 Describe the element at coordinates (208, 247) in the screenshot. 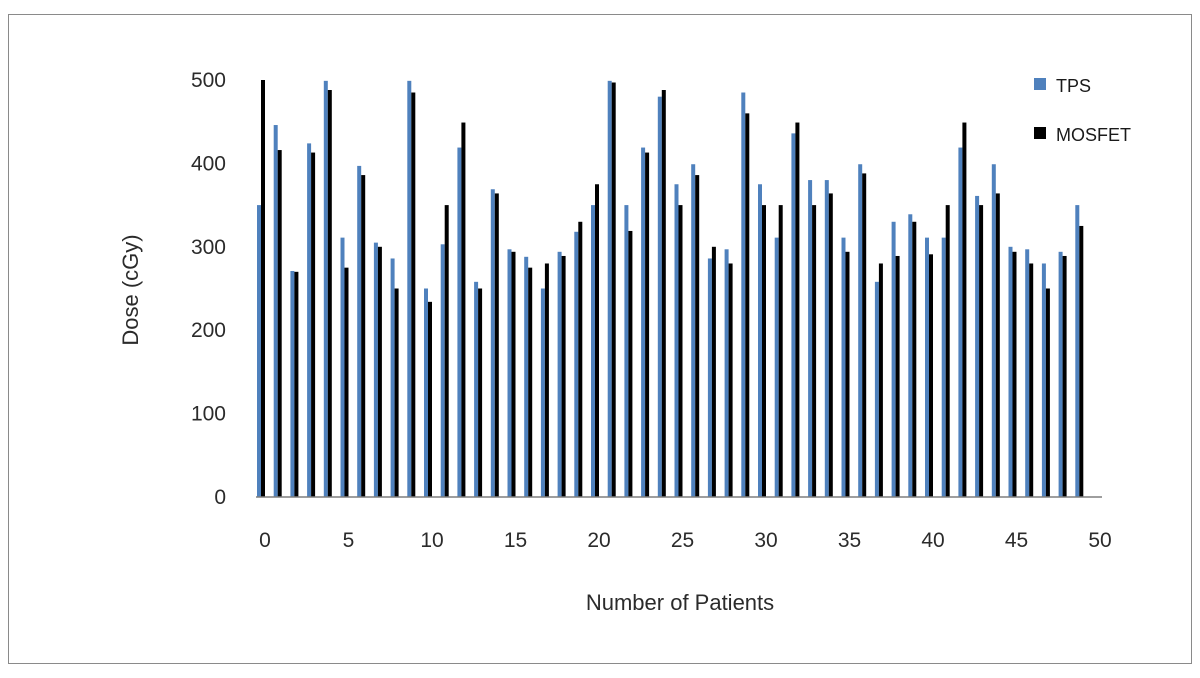

I see `y-tick-label: 300` at that location.